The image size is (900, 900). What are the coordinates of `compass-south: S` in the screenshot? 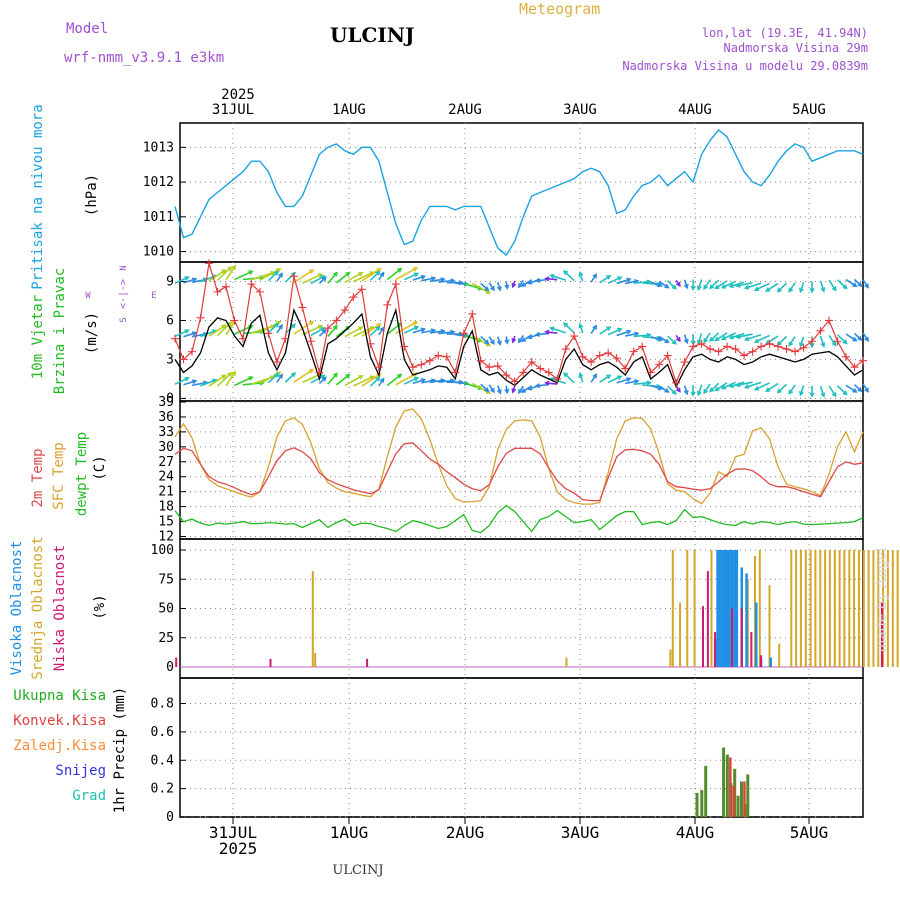 It's located at (124, 319).